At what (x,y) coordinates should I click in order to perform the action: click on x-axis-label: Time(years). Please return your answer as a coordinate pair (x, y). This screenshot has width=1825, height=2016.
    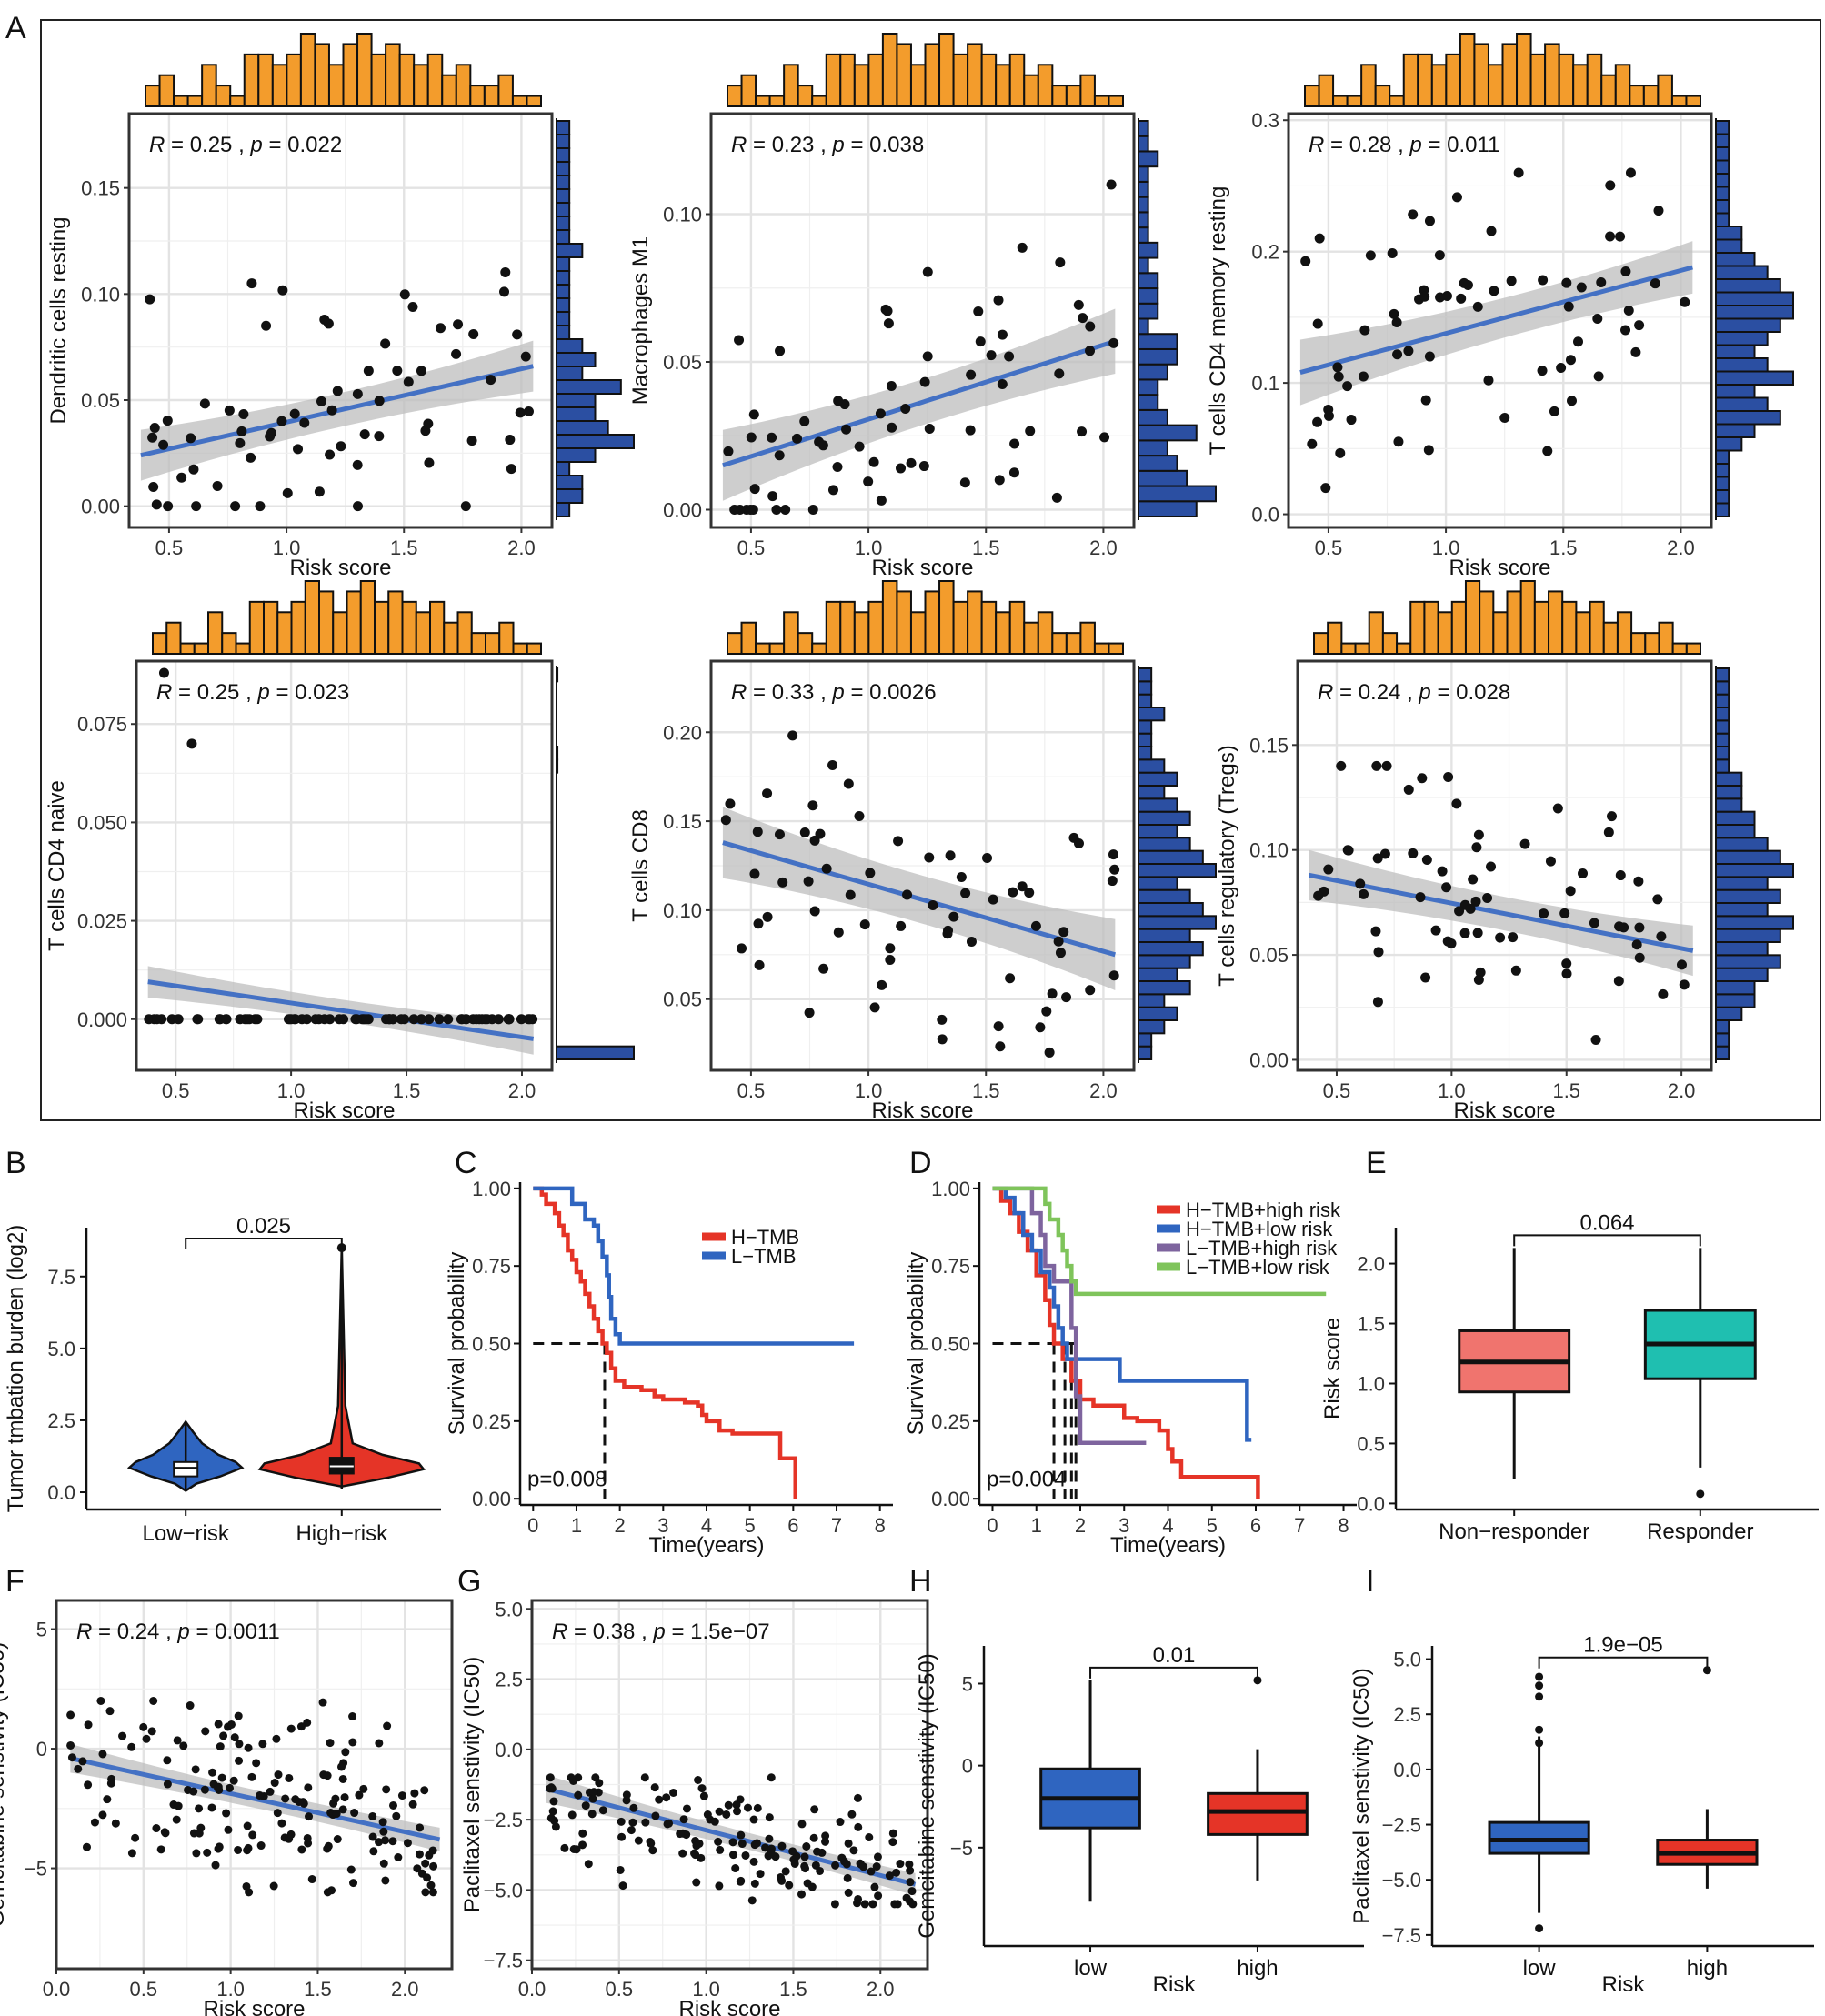
    Looking at the image, I should click on (1168, 1545).